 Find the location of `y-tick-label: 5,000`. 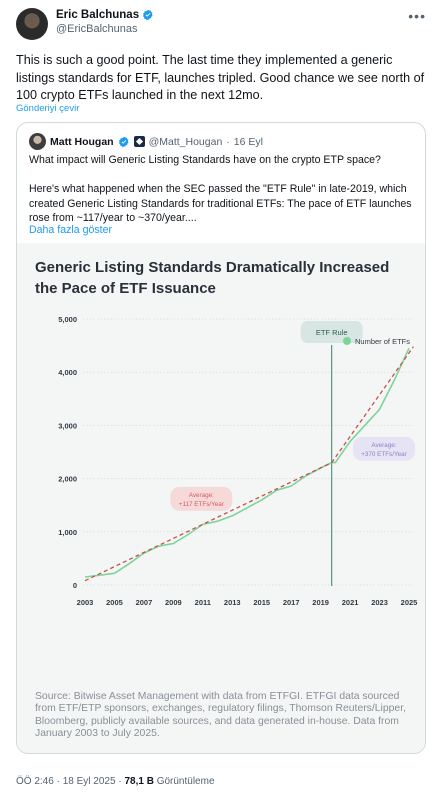

y-tick-label: 5,000 is located at coordinates (67, 319).